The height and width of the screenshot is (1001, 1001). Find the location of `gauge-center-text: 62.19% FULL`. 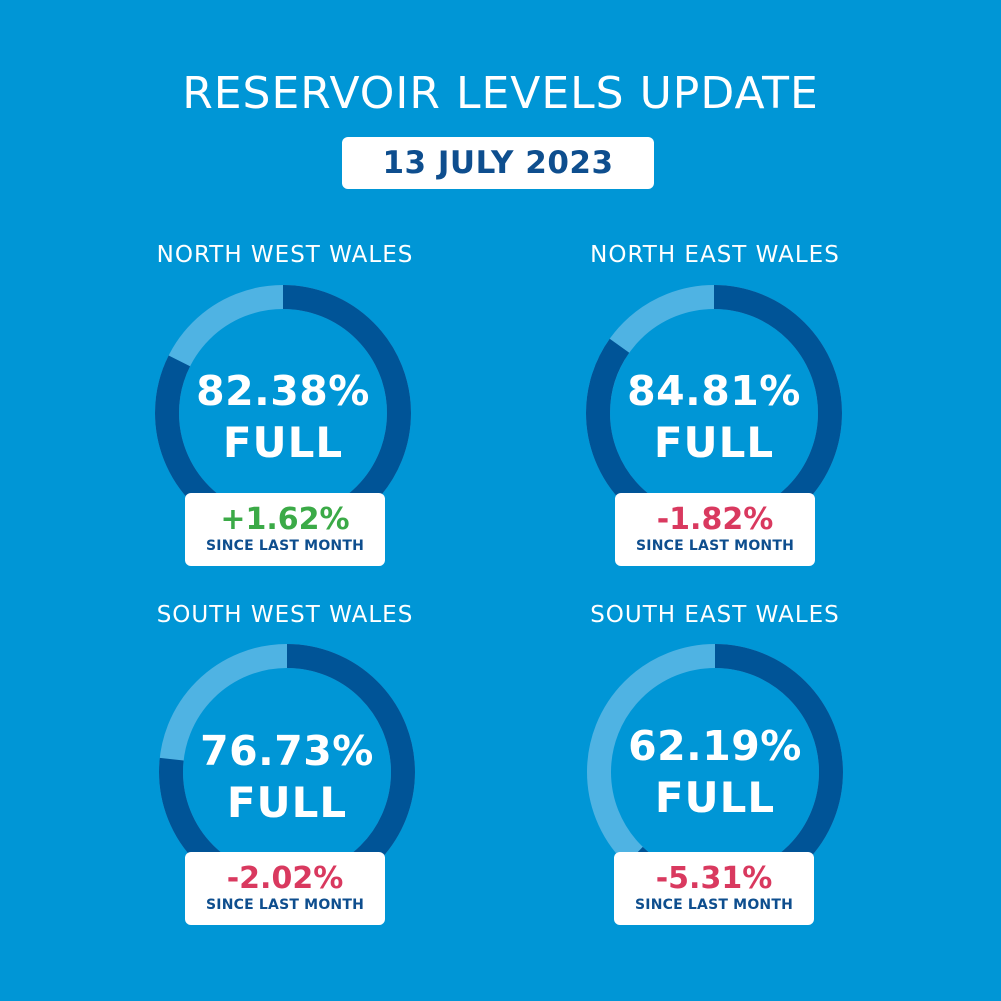

gauge-center-text: 62.19% FULL is located at coordinates (715, 772).